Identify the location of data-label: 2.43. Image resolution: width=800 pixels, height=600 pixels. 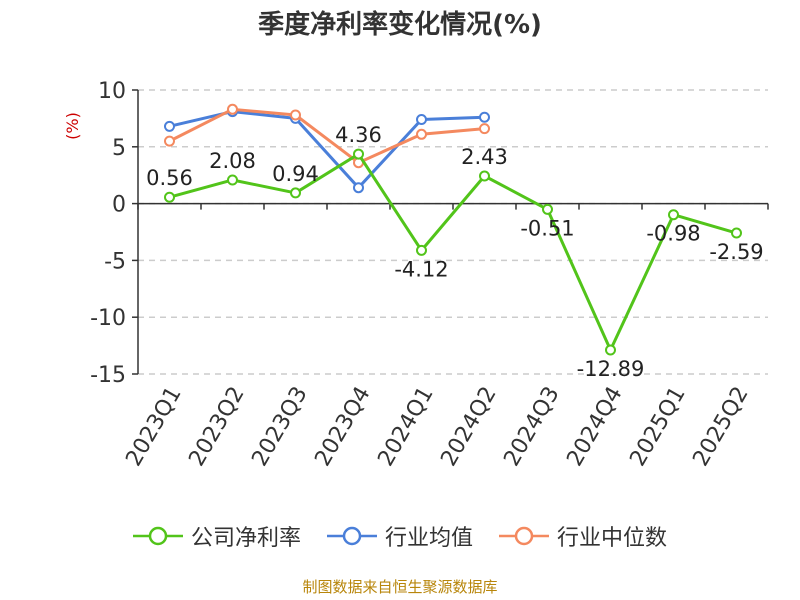
(484, 157).